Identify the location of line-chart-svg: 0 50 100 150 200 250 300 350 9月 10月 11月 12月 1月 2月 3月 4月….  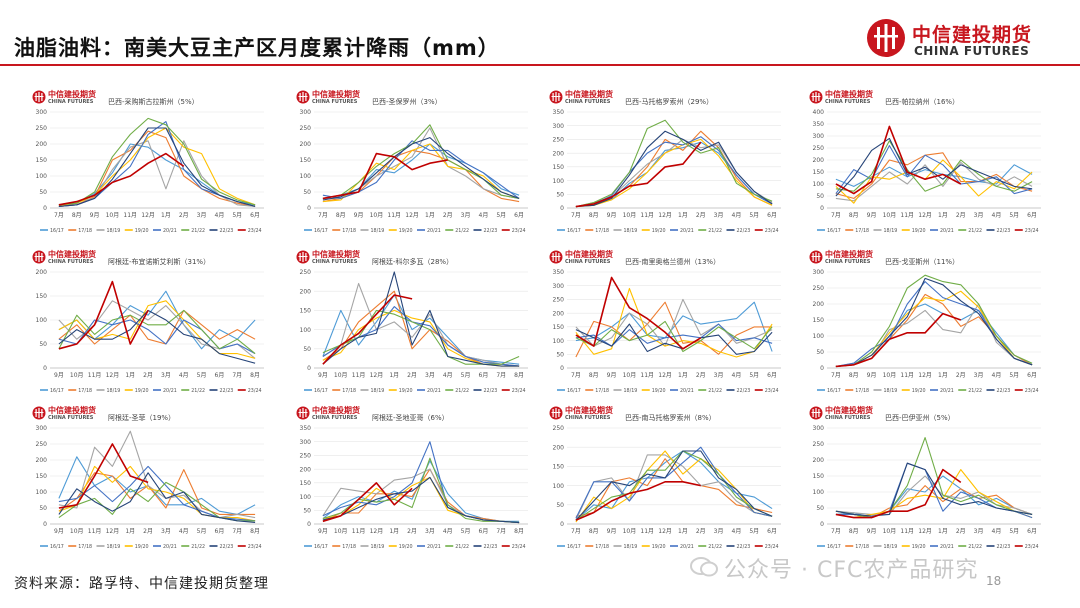
(414, 487).